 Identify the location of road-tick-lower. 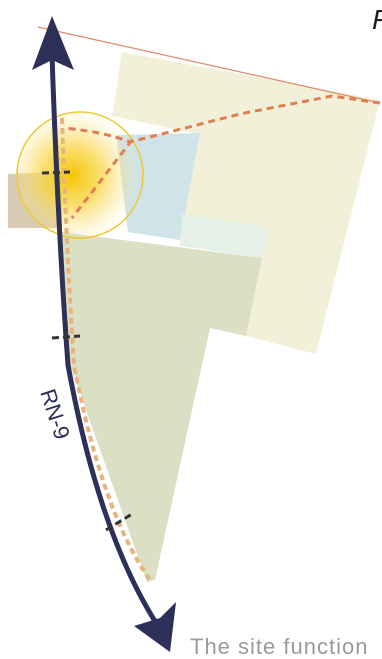
(119, 522).